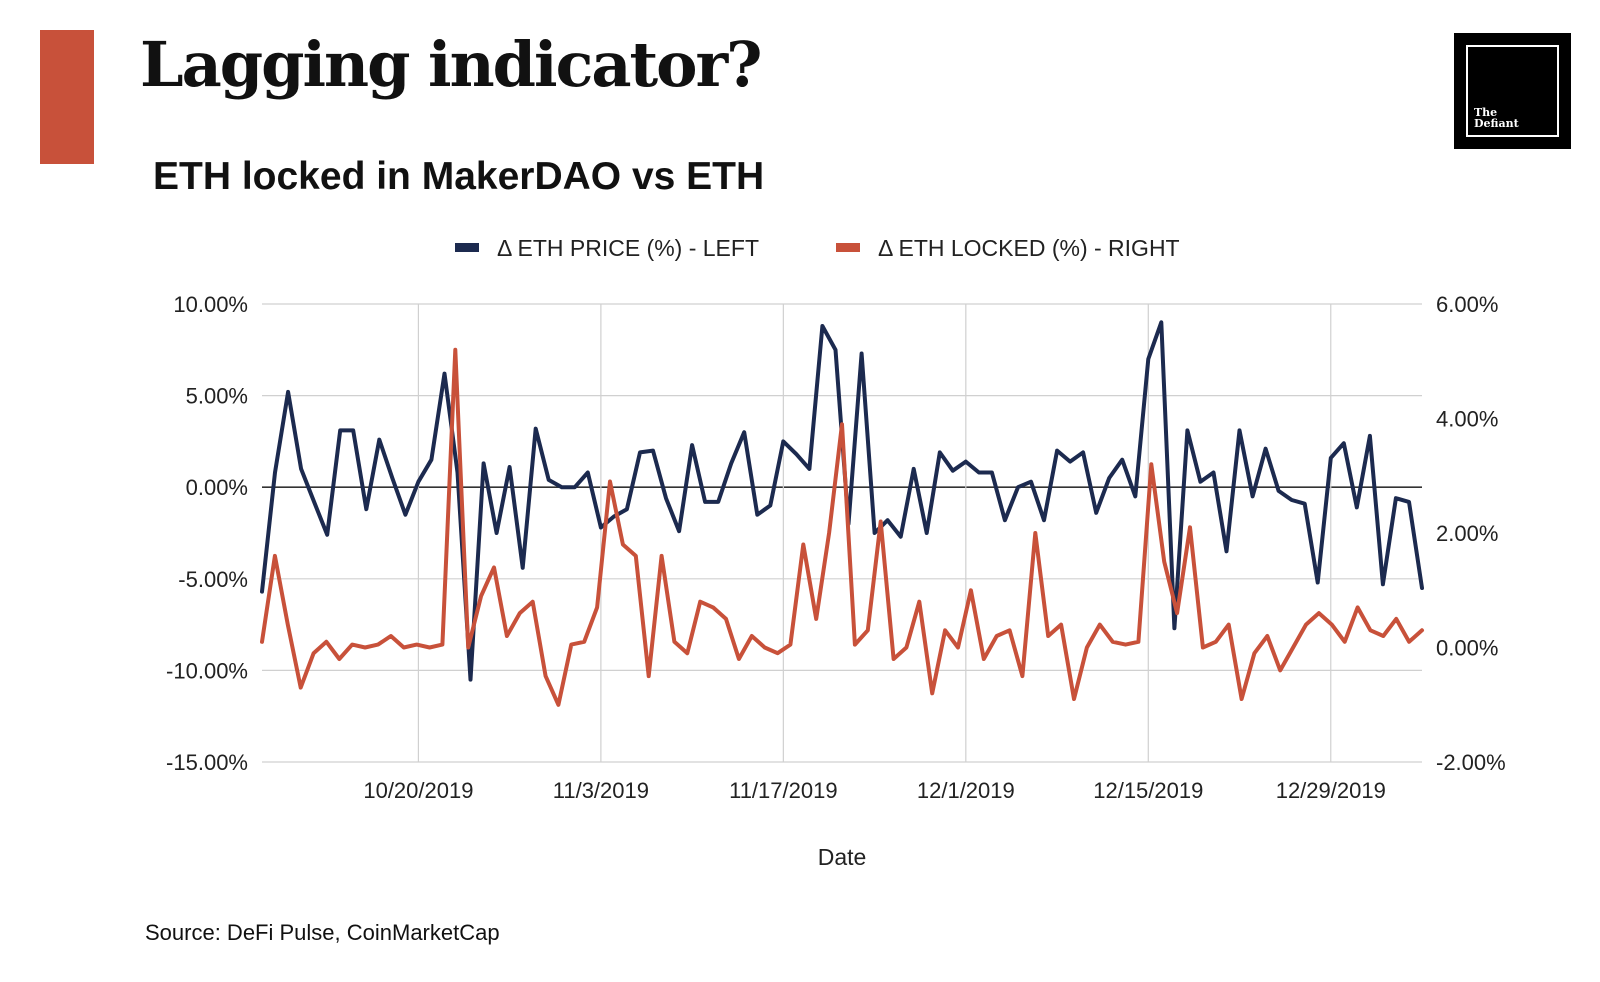  Describe the element at coordinates (1467, 419) in the screenshot. I see `y-right-tick-label: 4.00%` at that location.